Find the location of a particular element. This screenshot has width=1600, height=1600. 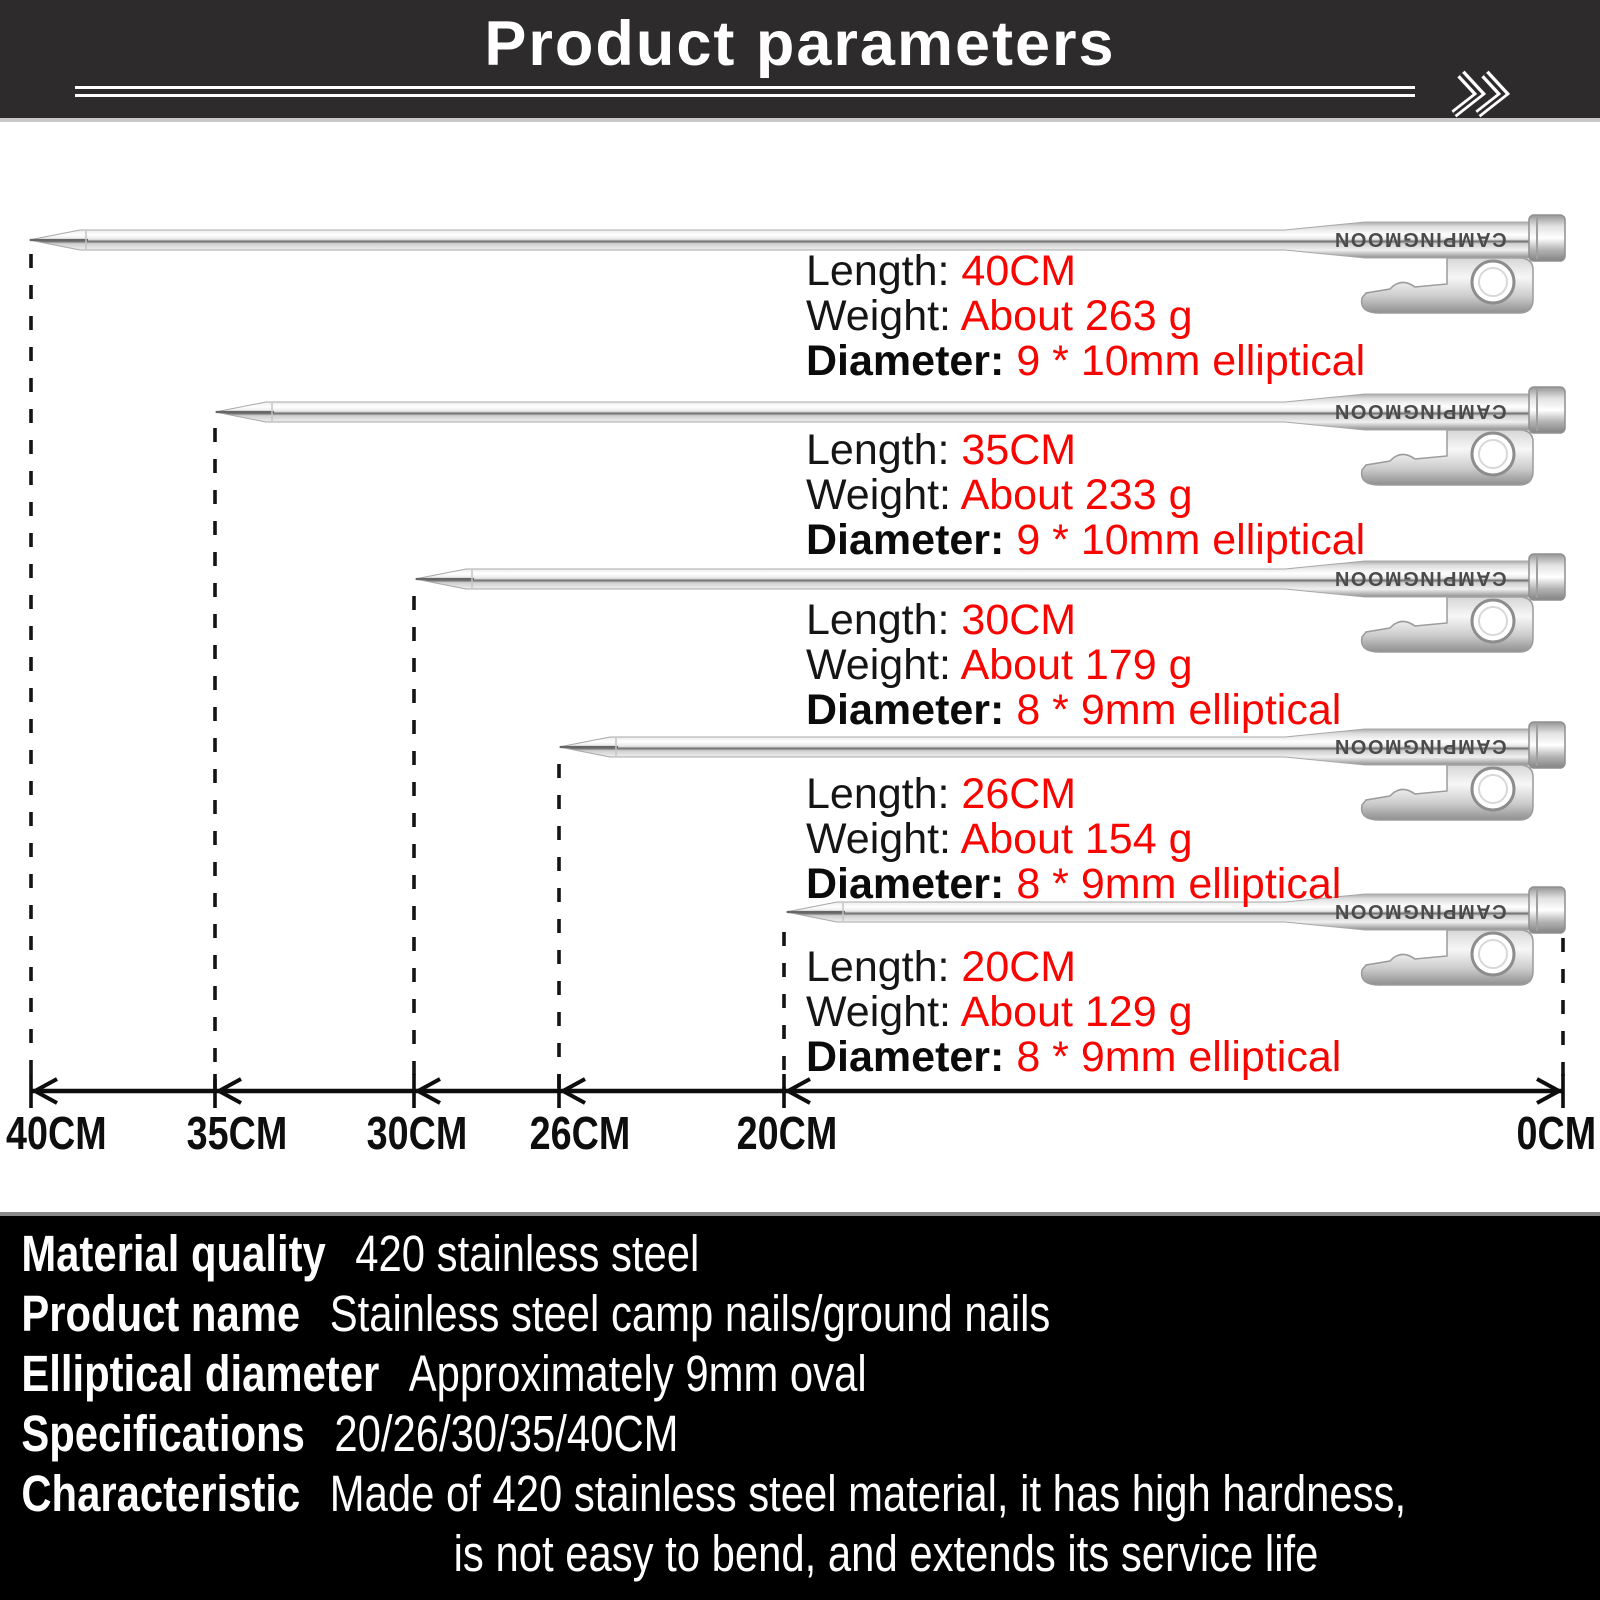

weight-value: About 129 g is located at coordinates (1076, 1012).